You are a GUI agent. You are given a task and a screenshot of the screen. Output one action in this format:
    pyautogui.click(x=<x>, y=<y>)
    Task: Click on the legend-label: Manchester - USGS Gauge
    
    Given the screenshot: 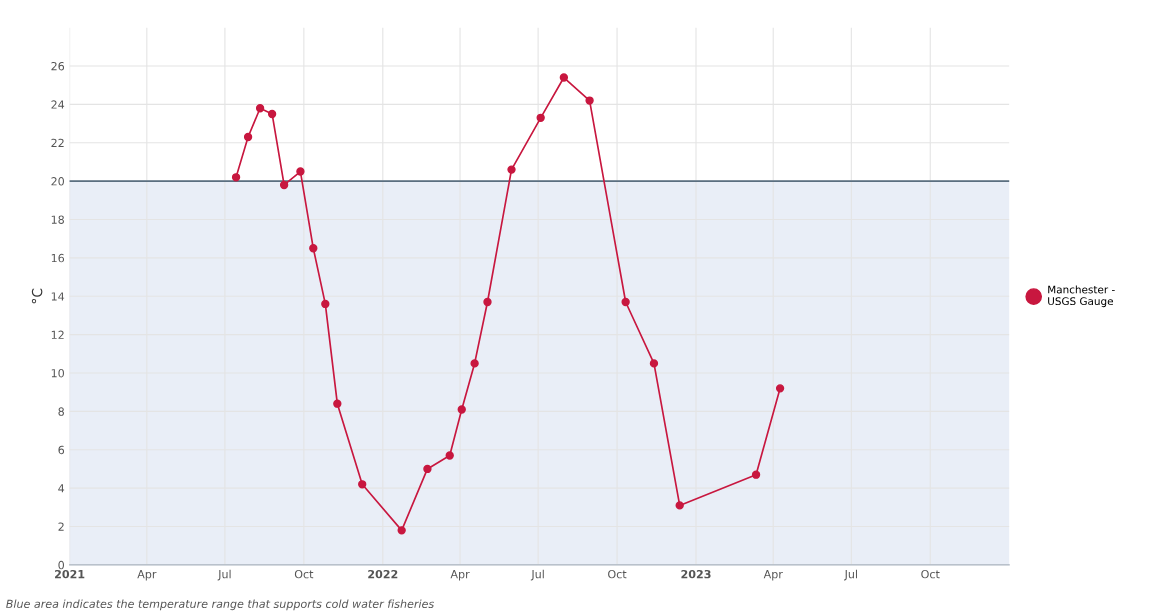 What is the action you would take?
    pyautogui.click(x=1081, y=296)
    